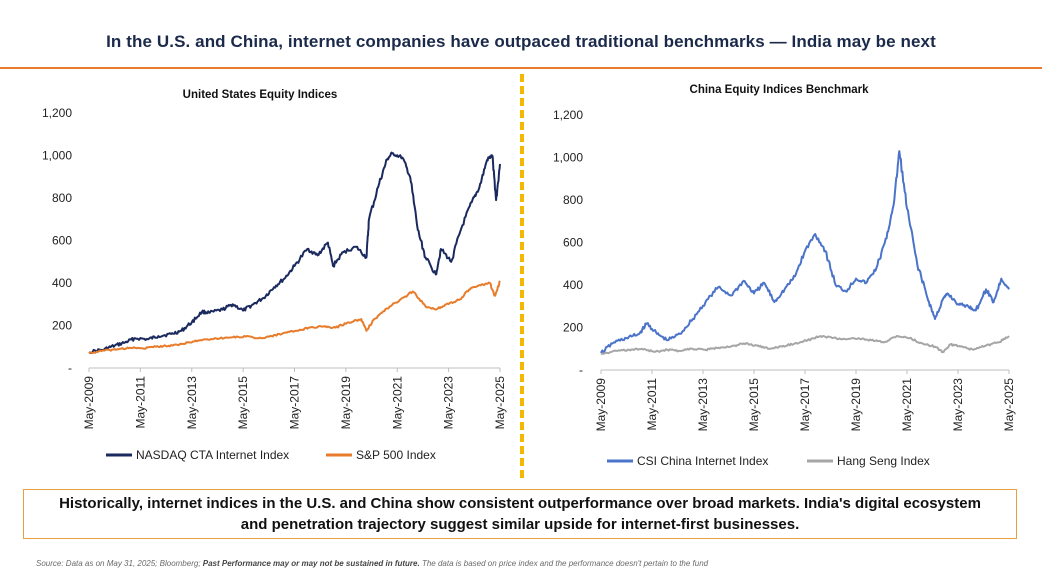  What do you see at coordinates (883, 461) in the screenshot?
I see `legend-label: Hang Seng Index` at bounding box center [883, 461].